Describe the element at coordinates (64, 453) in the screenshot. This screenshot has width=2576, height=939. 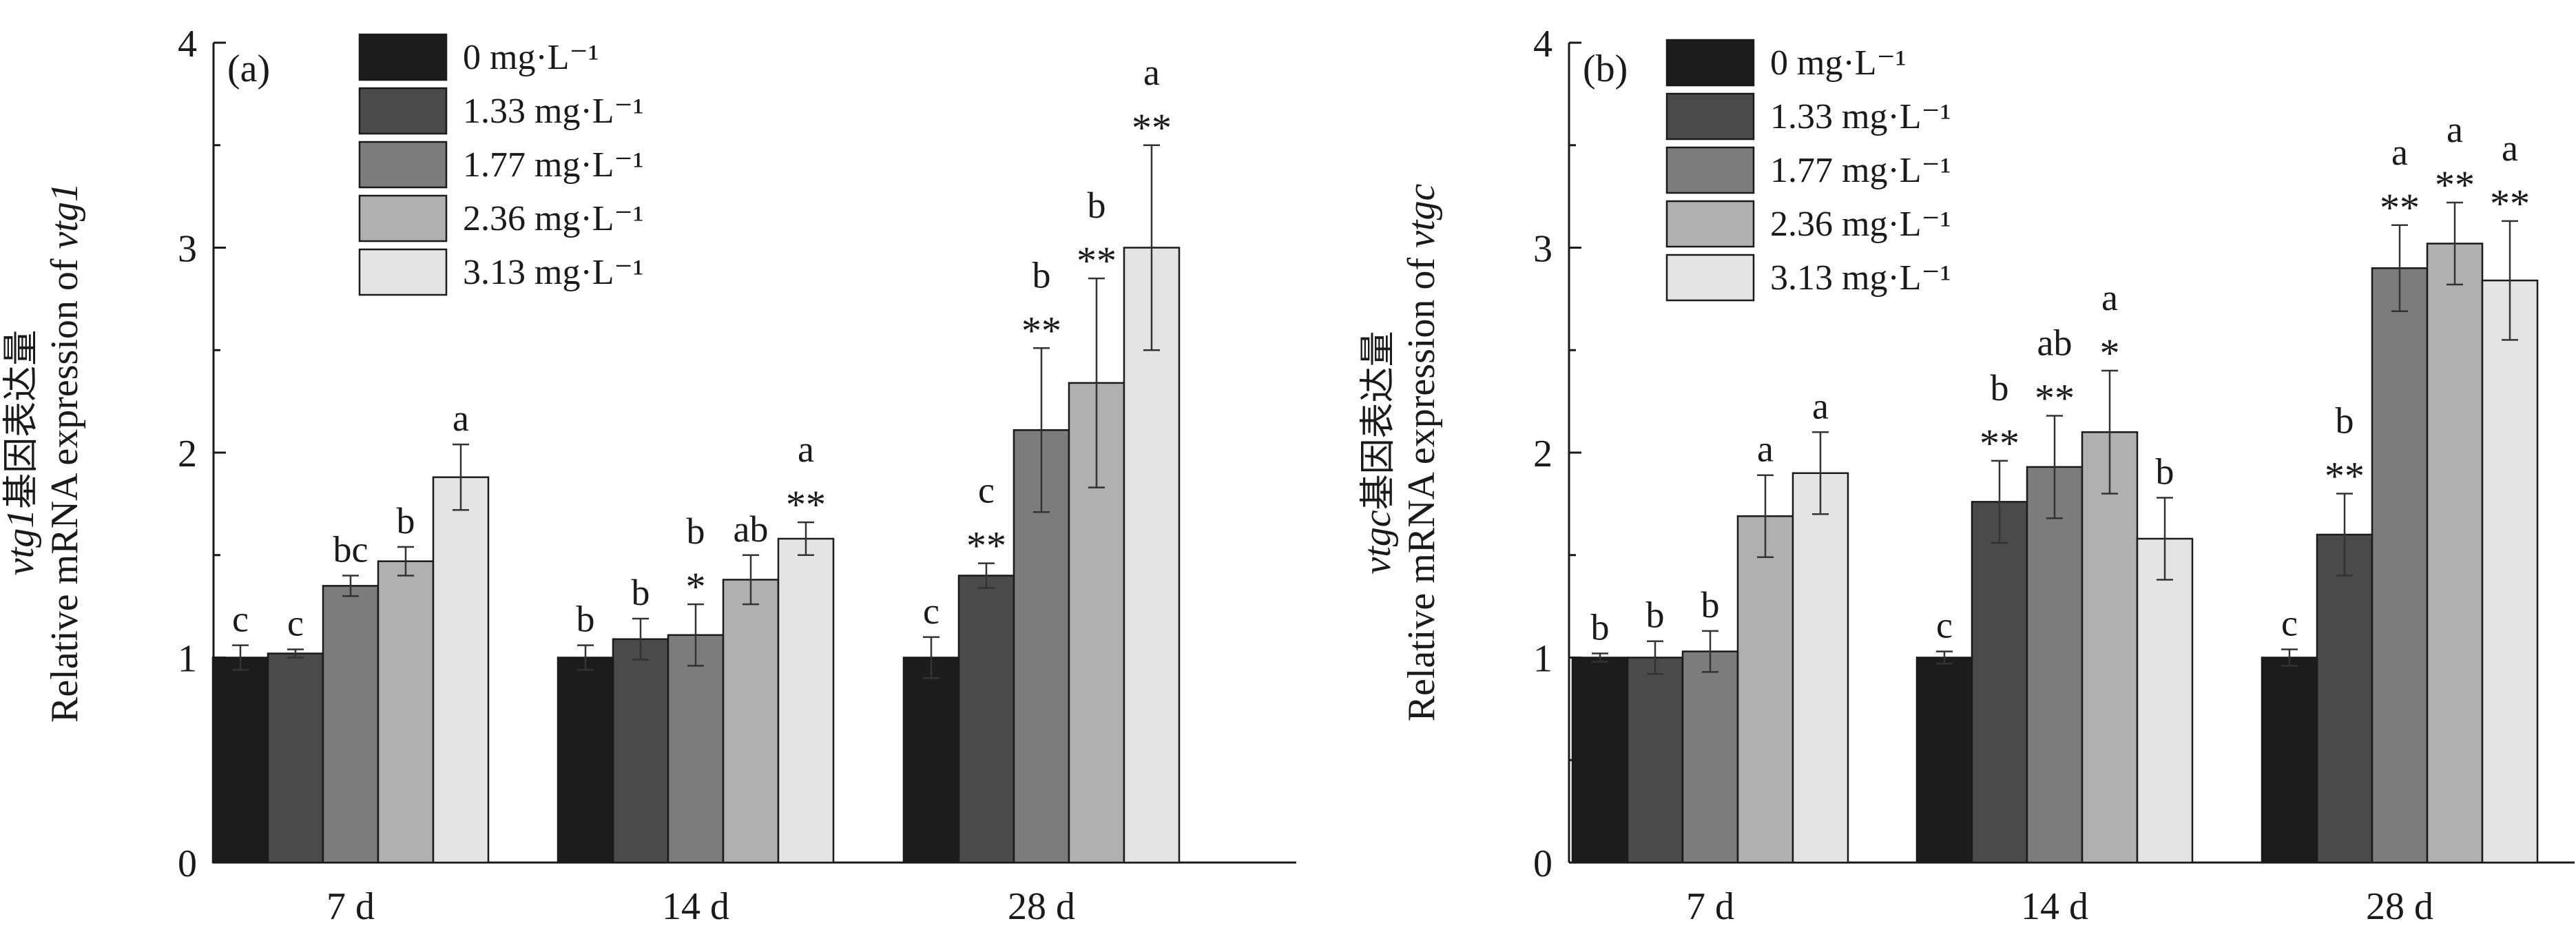
I see `y-axis-label-en: Relative mRNA expression of vtg1` at that location.